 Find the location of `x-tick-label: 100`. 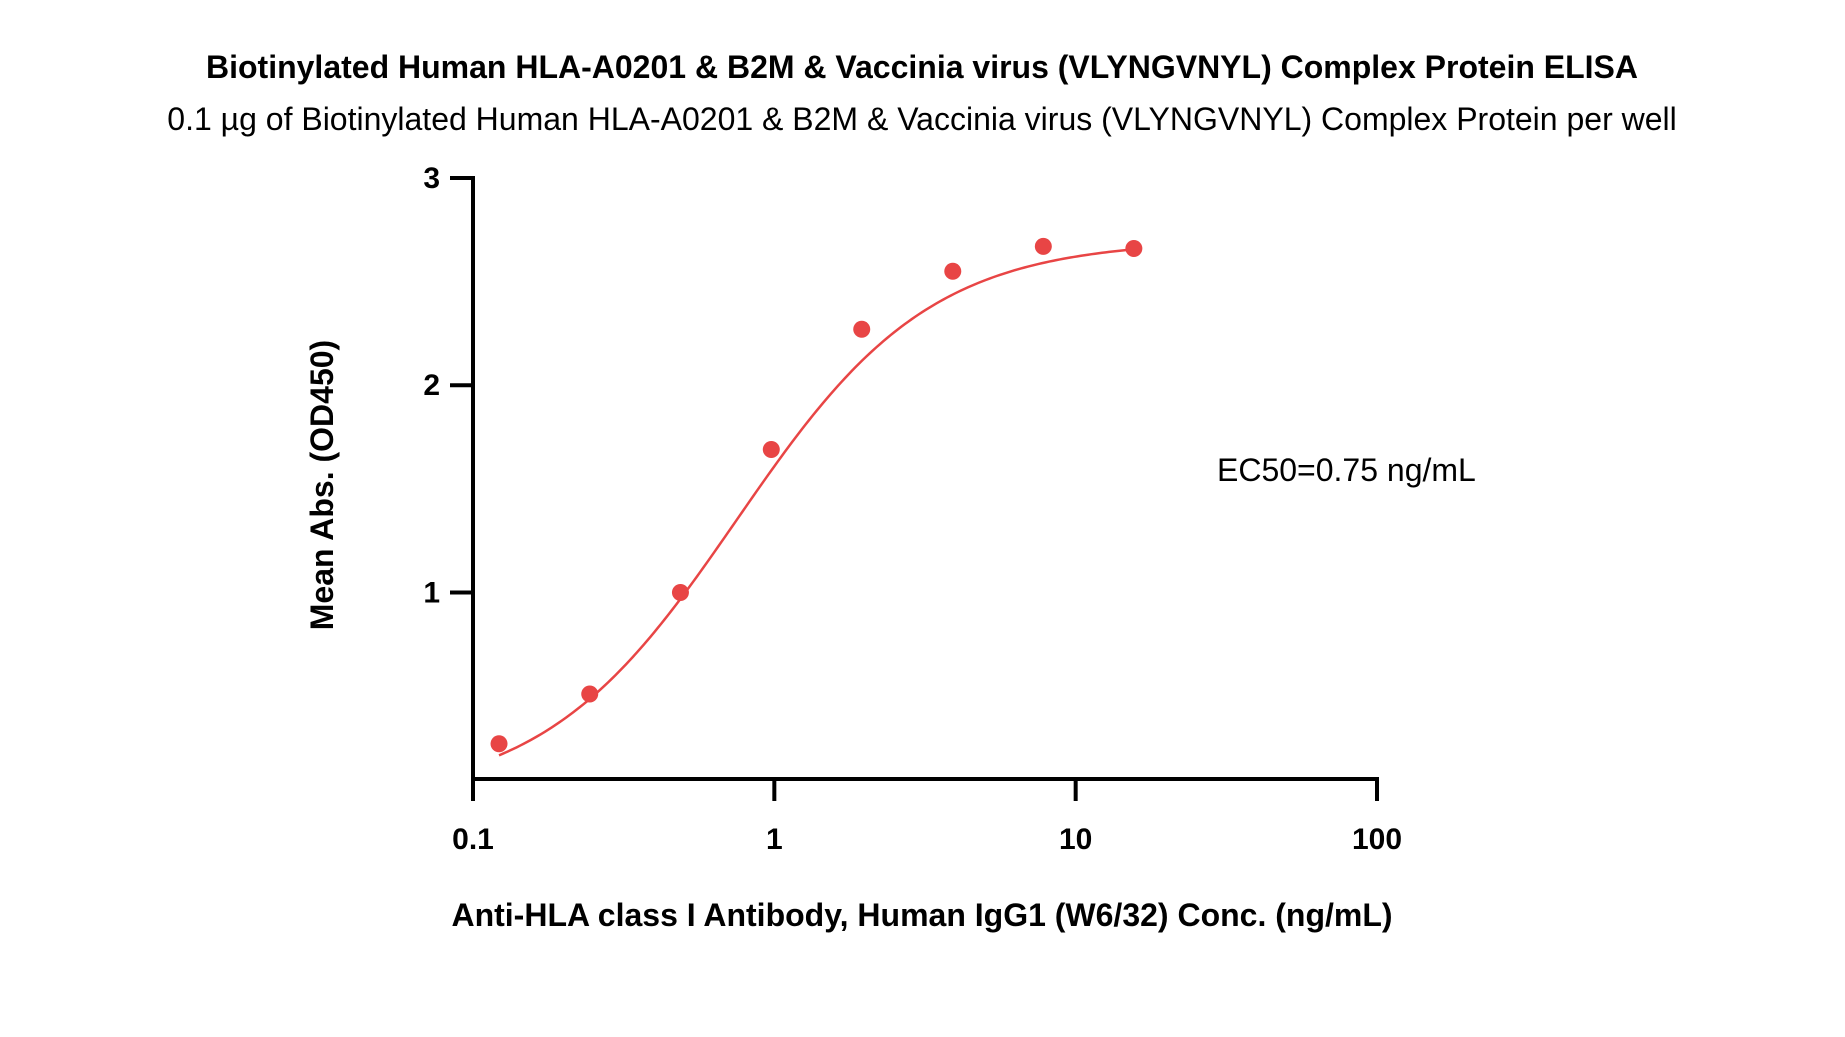

x-tick-label: 100 is located at coordinates (1377, 839).